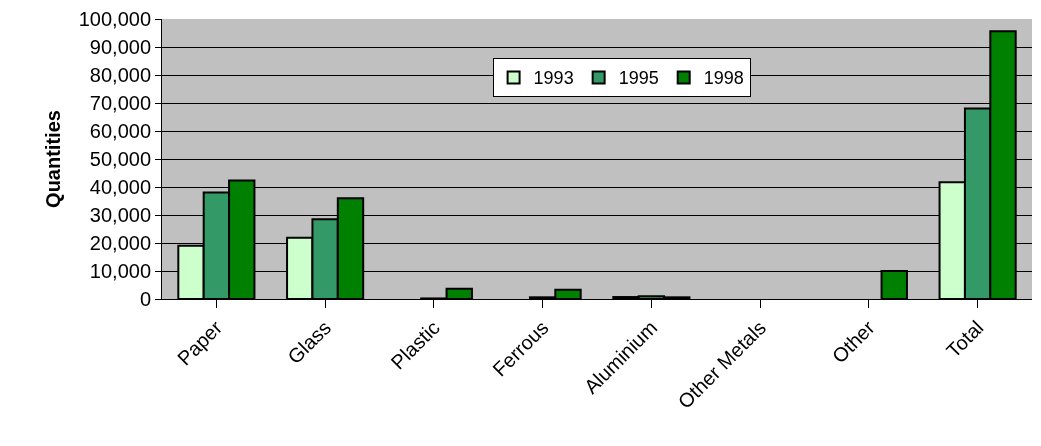 The width and height of the screenshot is (1041, 446). I want to click on y-tick-label: 60,000, so click(120, 131).